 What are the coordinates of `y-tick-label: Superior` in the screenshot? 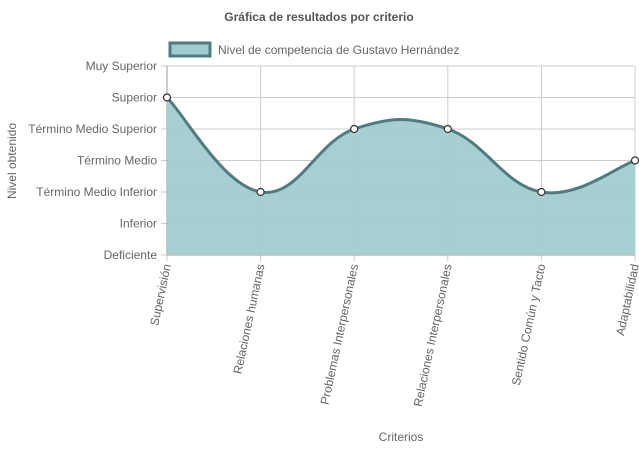 It's located at (134, 98).